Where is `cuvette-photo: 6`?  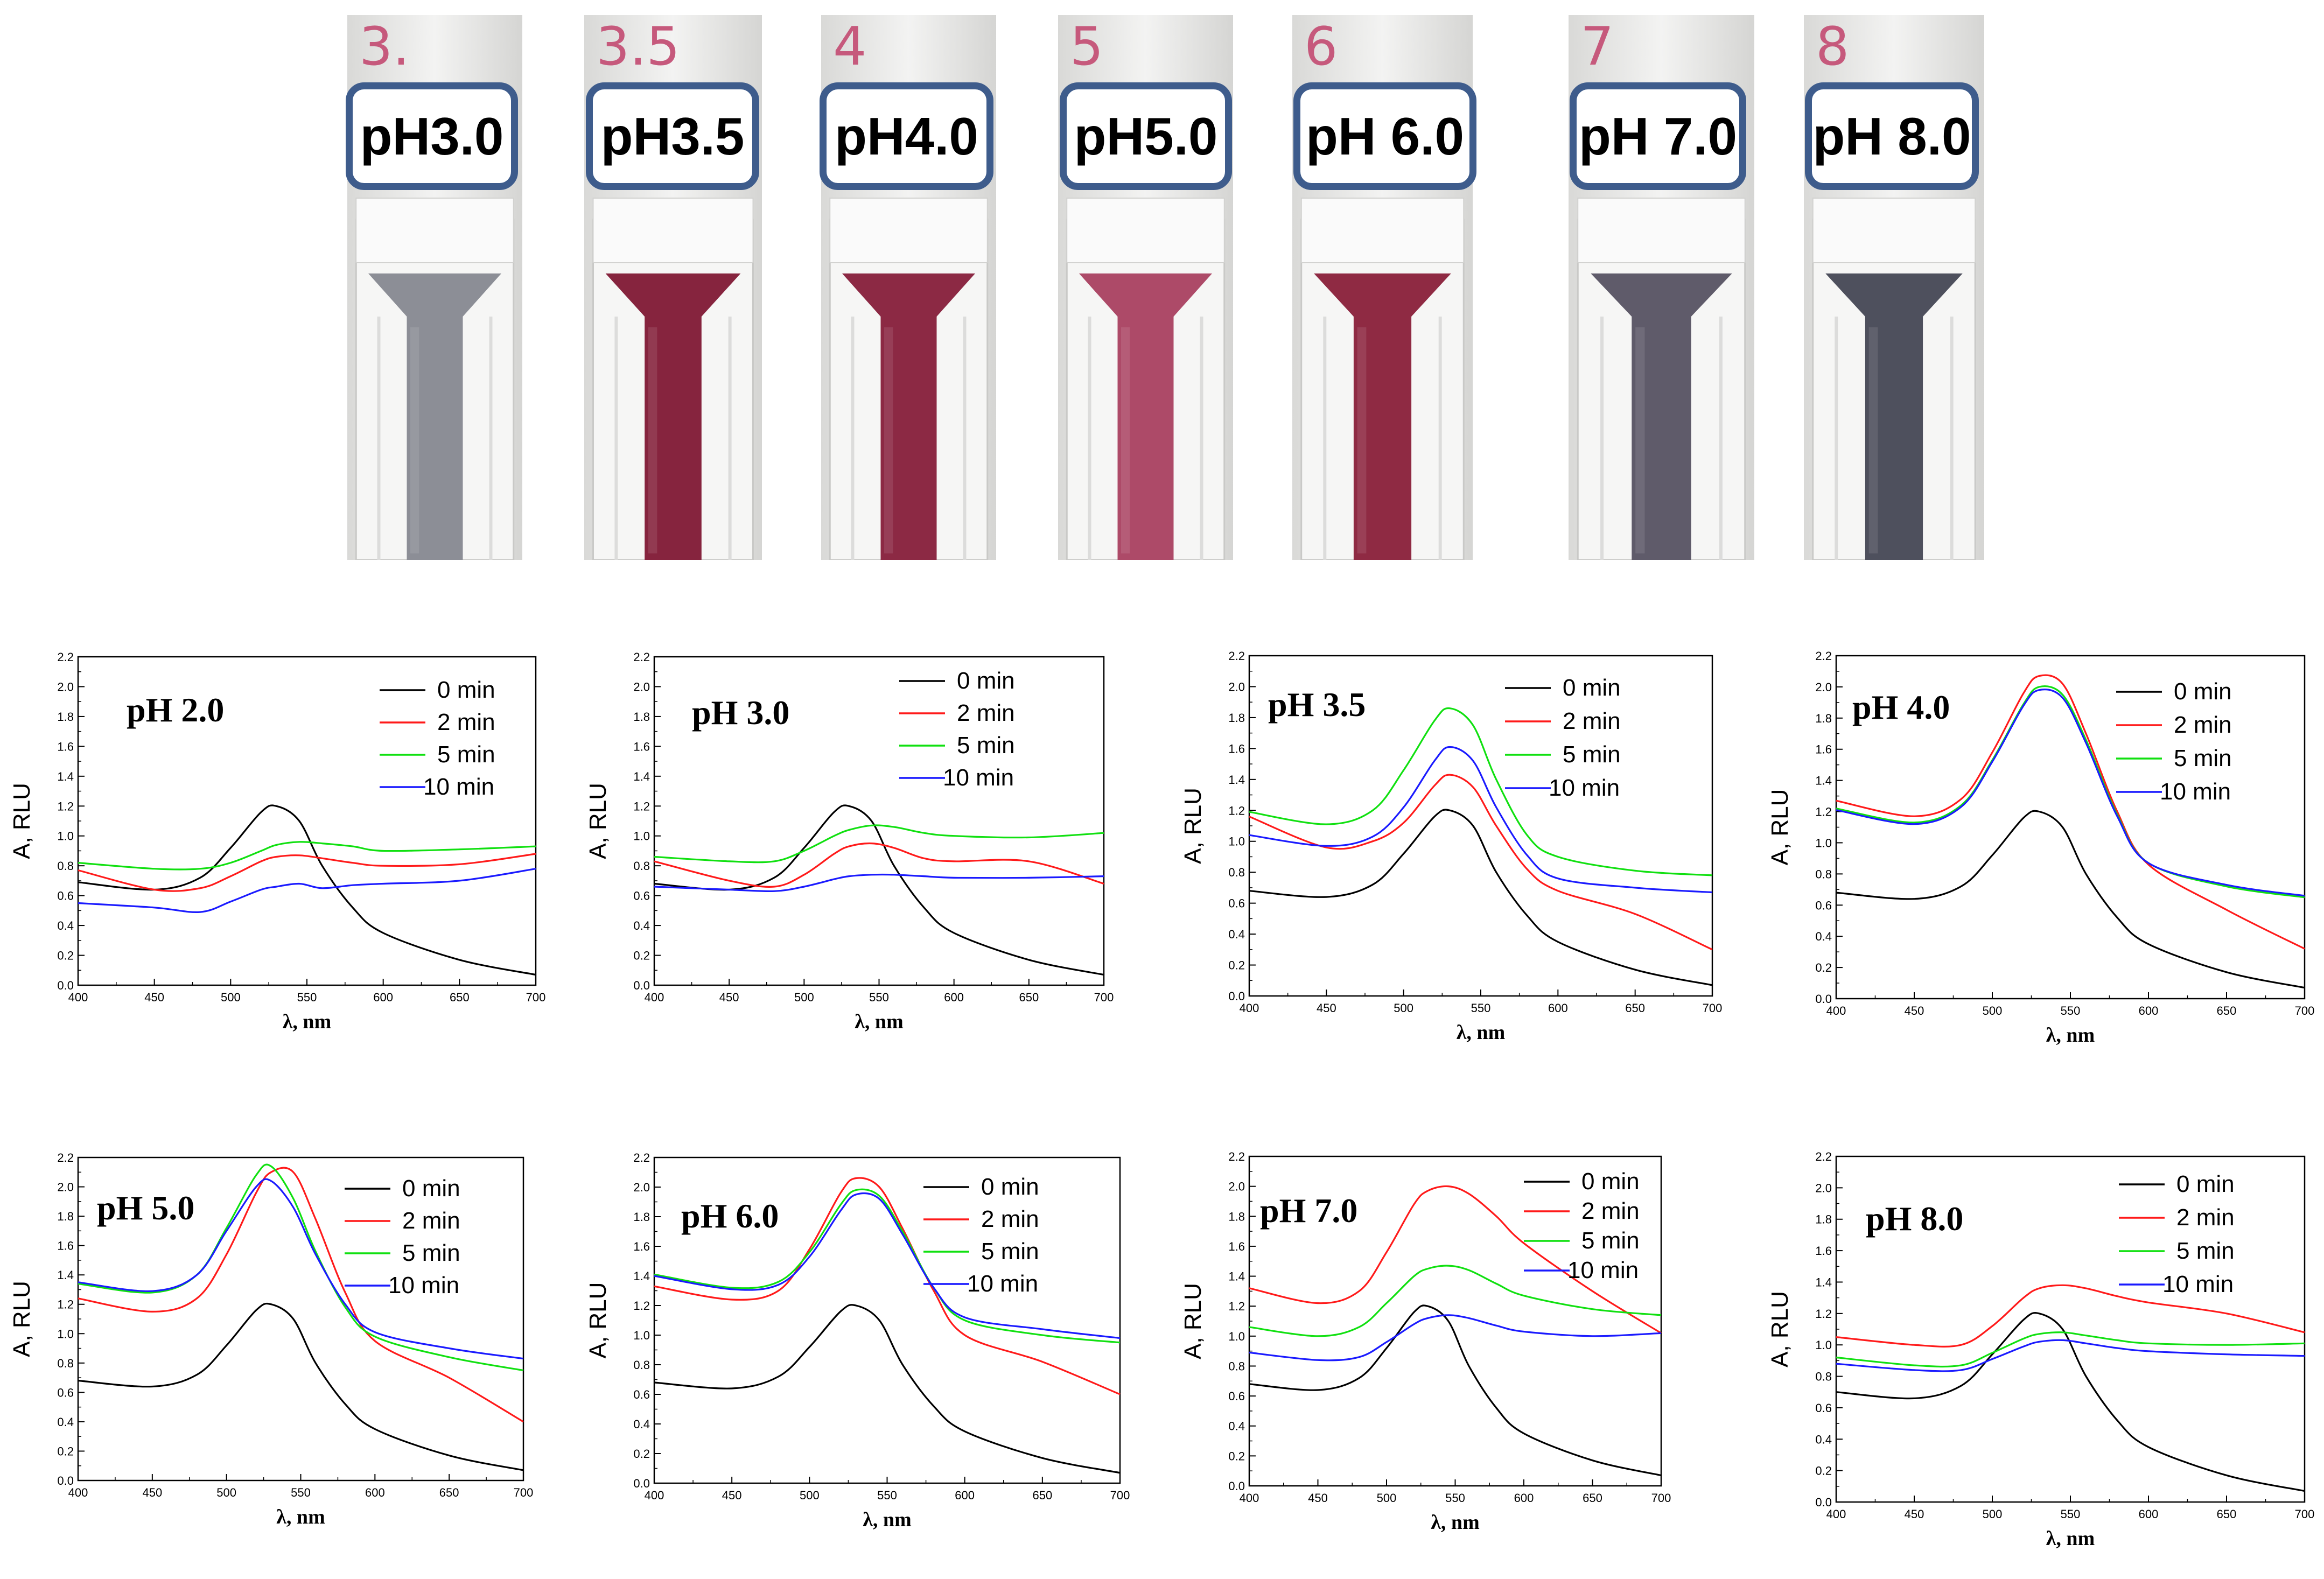
cuvette-photo: 6 is located at coordinates (1382, 287).